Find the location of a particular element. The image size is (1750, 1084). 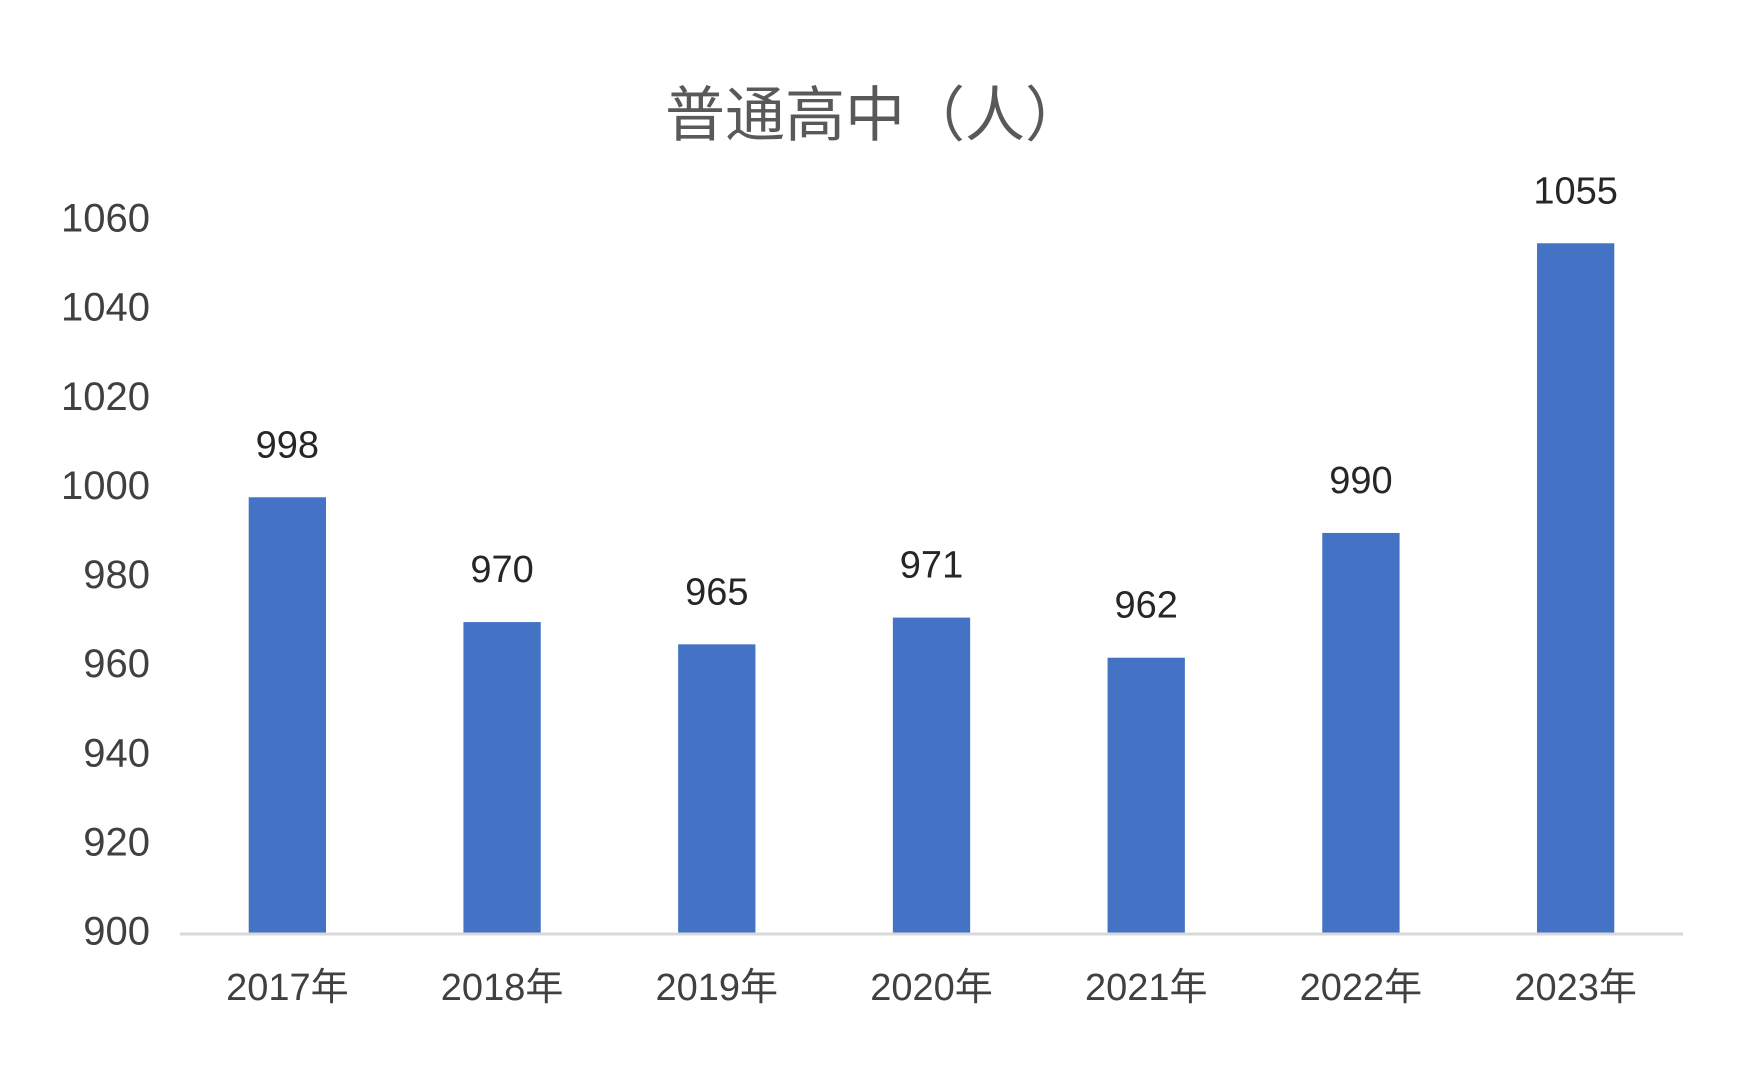

y-tick-label: 940 is located at coordinates (116, 753).